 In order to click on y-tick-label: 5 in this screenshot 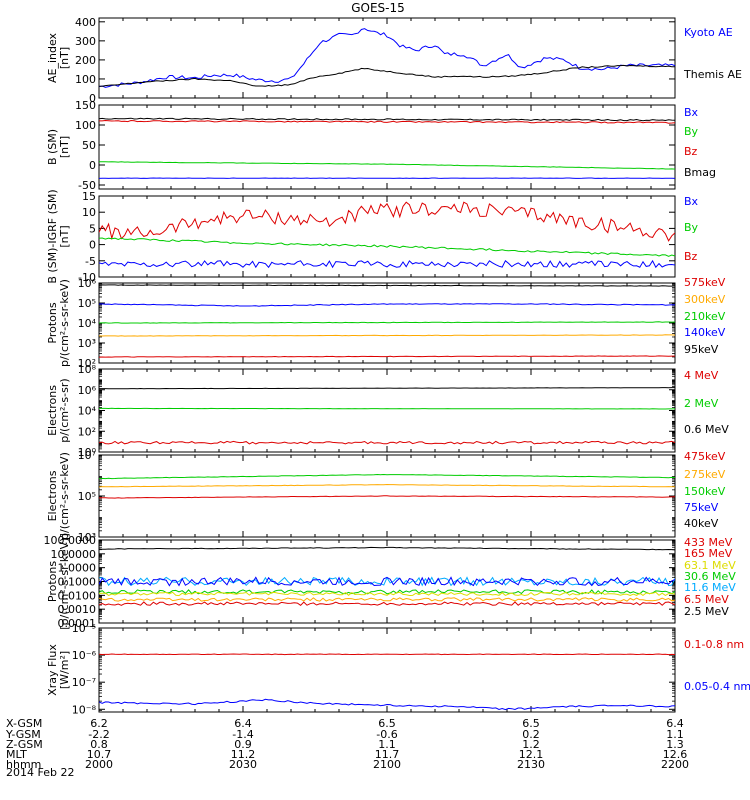, I will do `click(92, 228)`.